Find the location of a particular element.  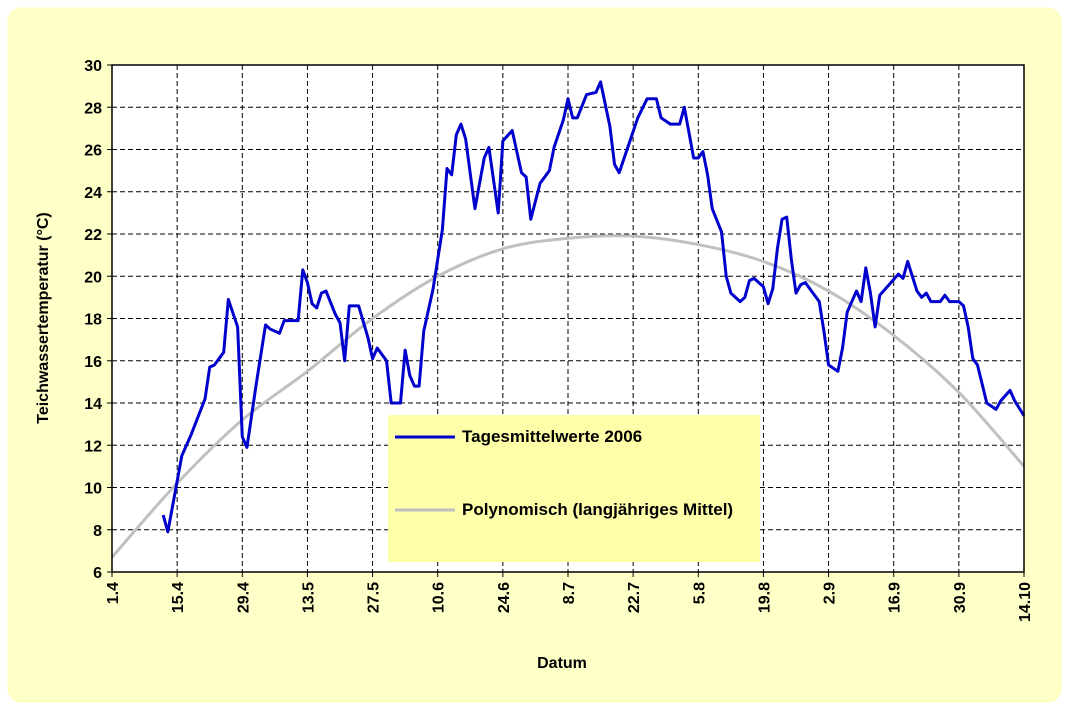

x-tick-label: 24.6 is located at coordinates (504, 597).